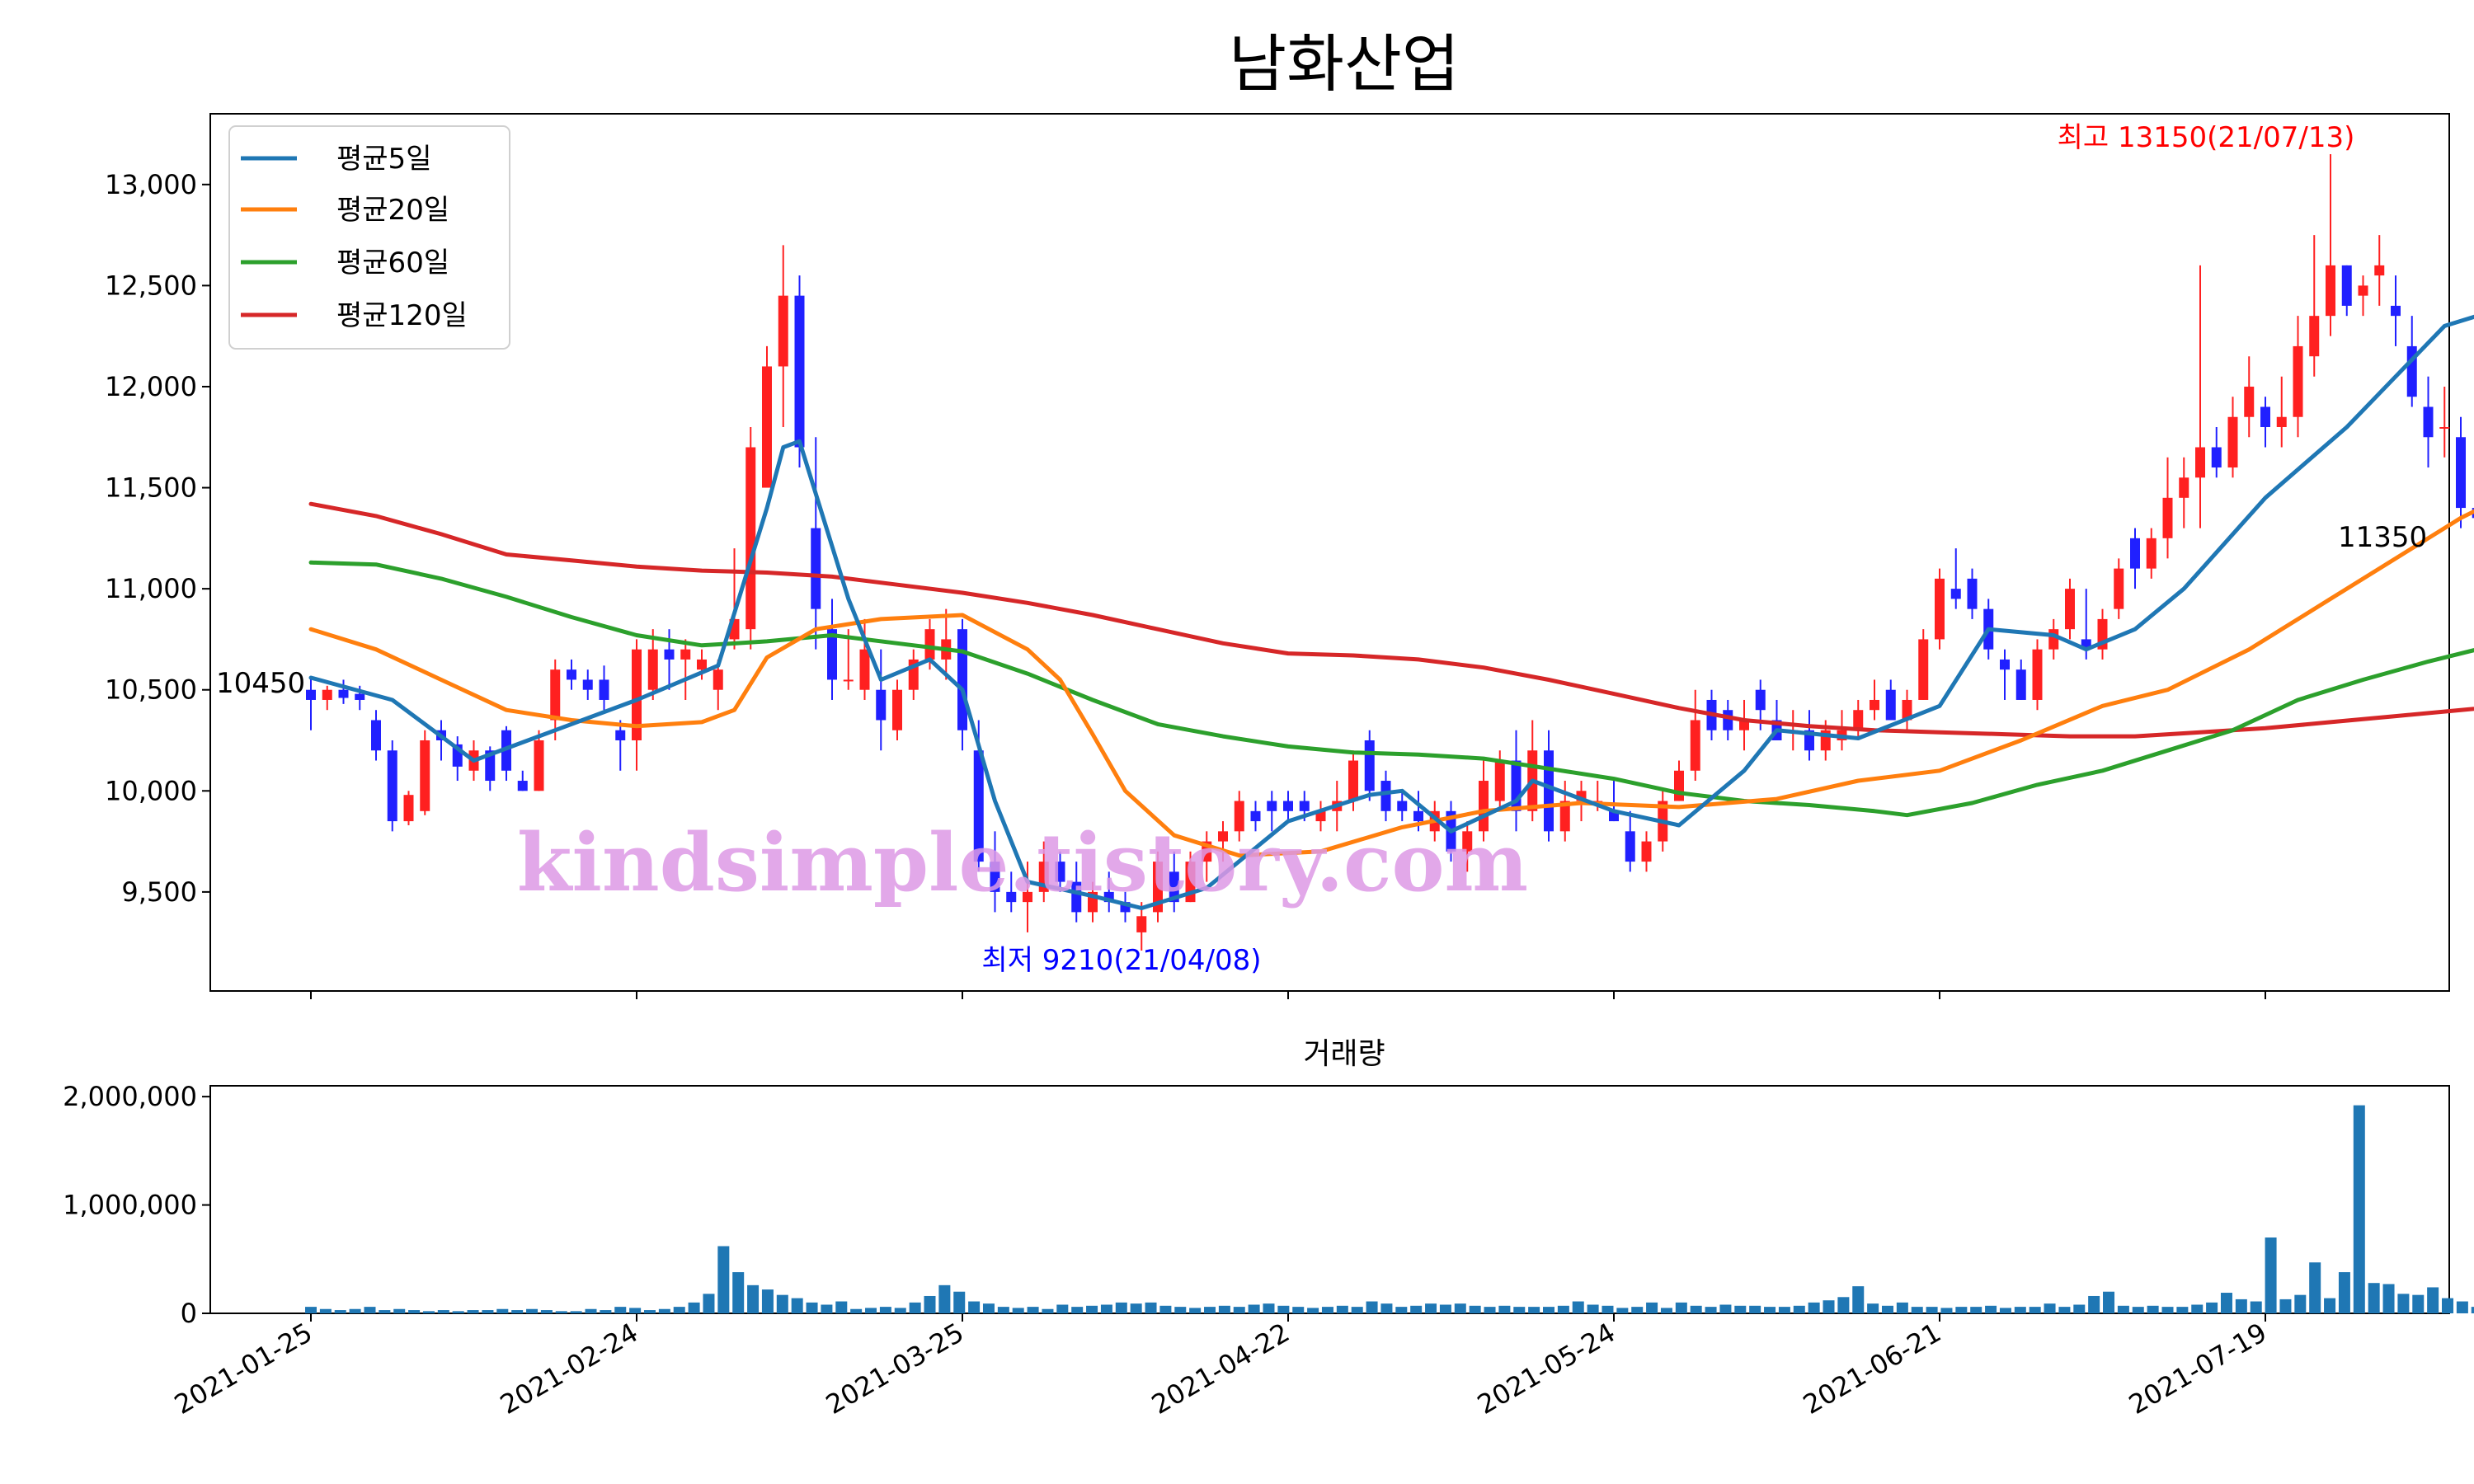 Image resolution: width=2474 pixels, height=1484 pixels. Describe the element at coordinates (151, 386) in the screenshot. I see `price-y-tick-label: 12,000` at that location.